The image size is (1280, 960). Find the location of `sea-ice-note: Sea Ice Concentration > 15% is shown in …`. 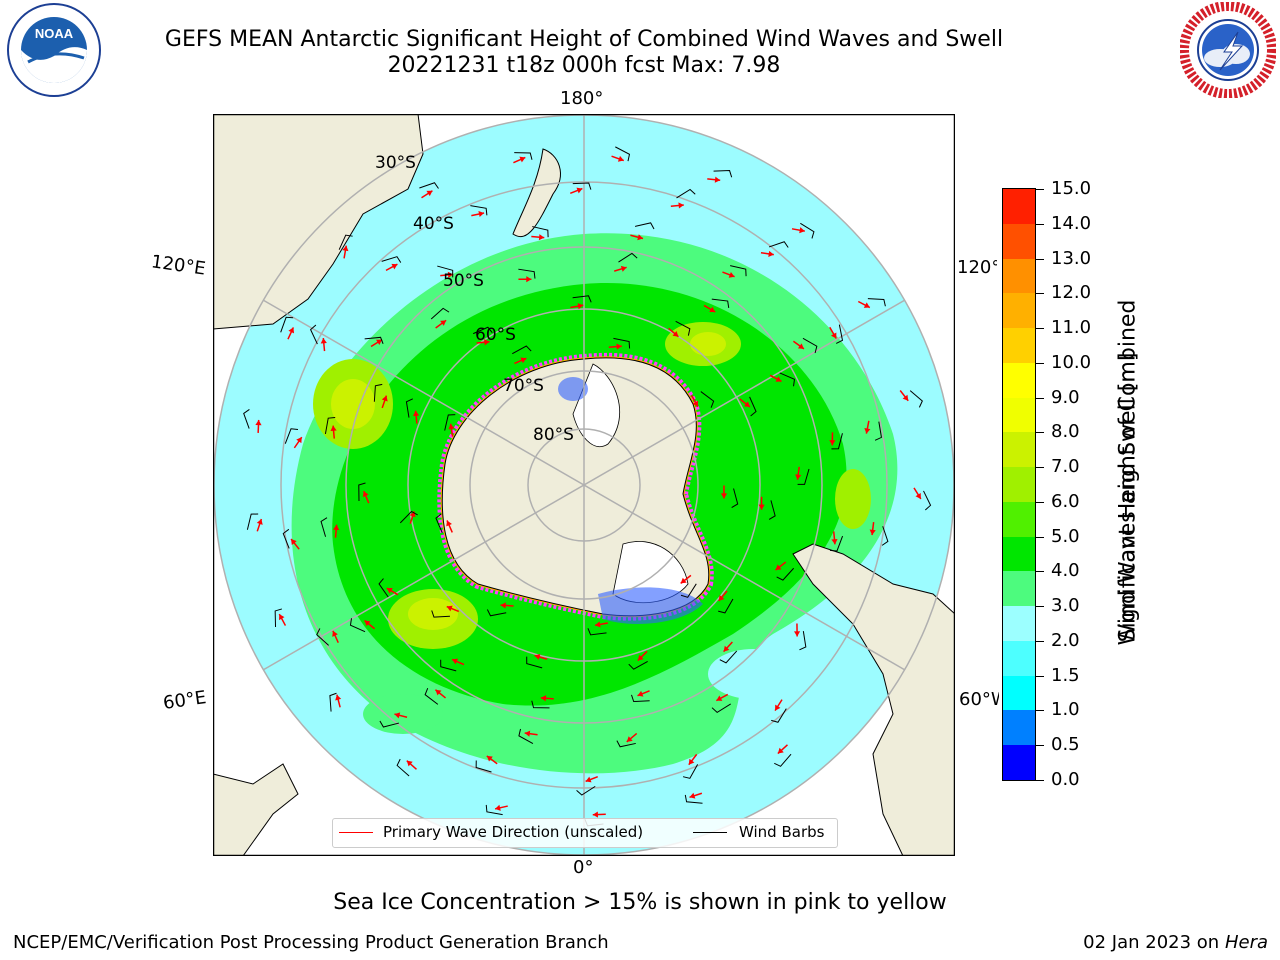

sea-ice-note: Sea Ice Concentration > 15% is shown in … is located at coordinates (640, 902).